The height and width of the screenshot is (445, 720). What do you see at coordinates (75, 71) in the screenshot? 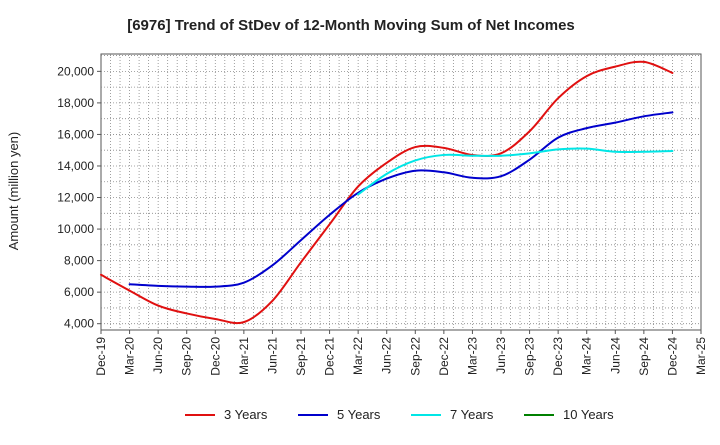
I see `y-tick-label: 20,000` at bounding box center [75, 71].